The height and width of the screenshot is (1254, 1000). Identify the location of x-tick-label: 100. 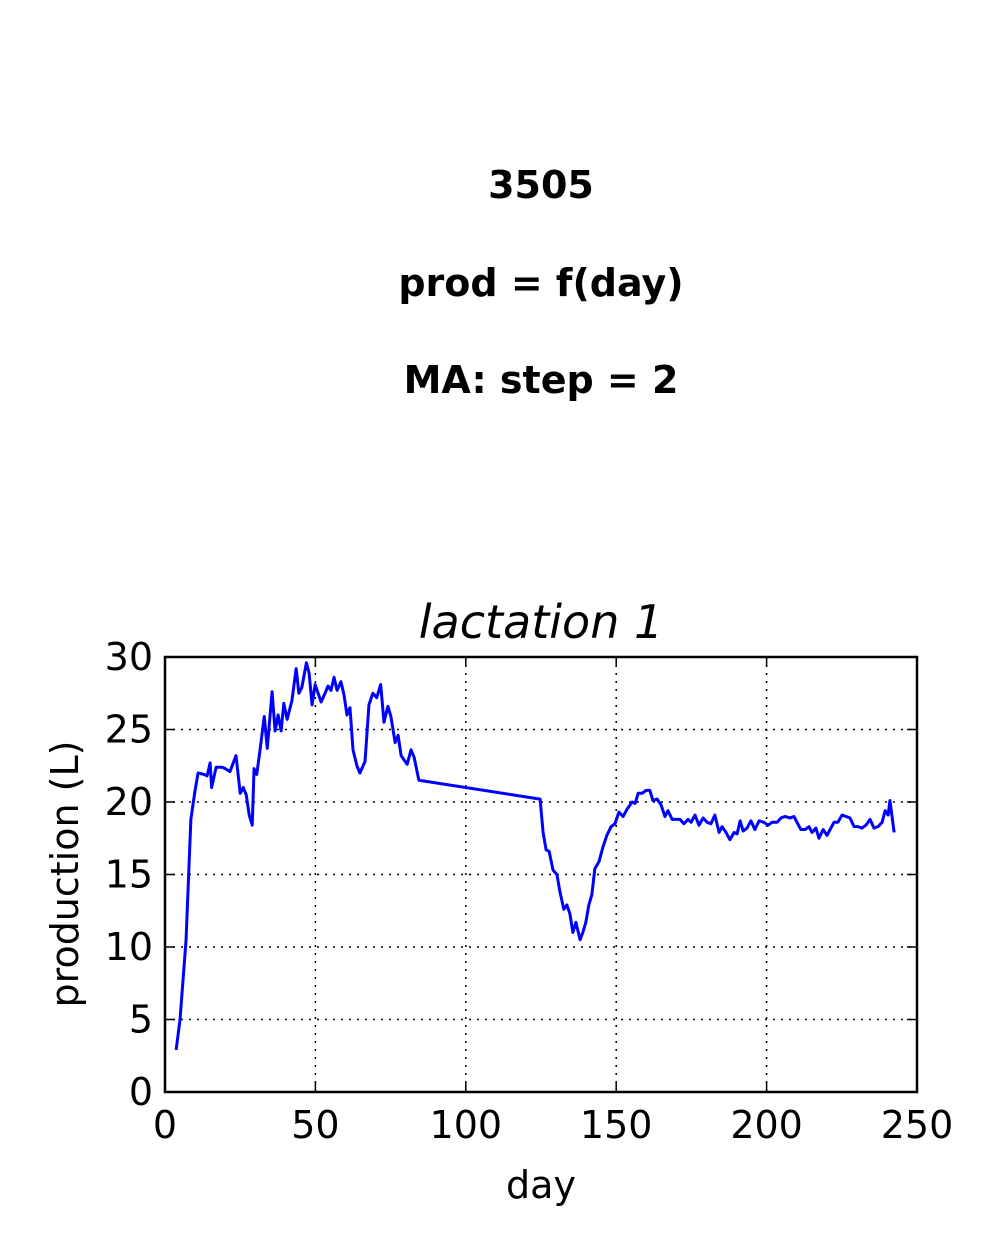
(466, 1125).